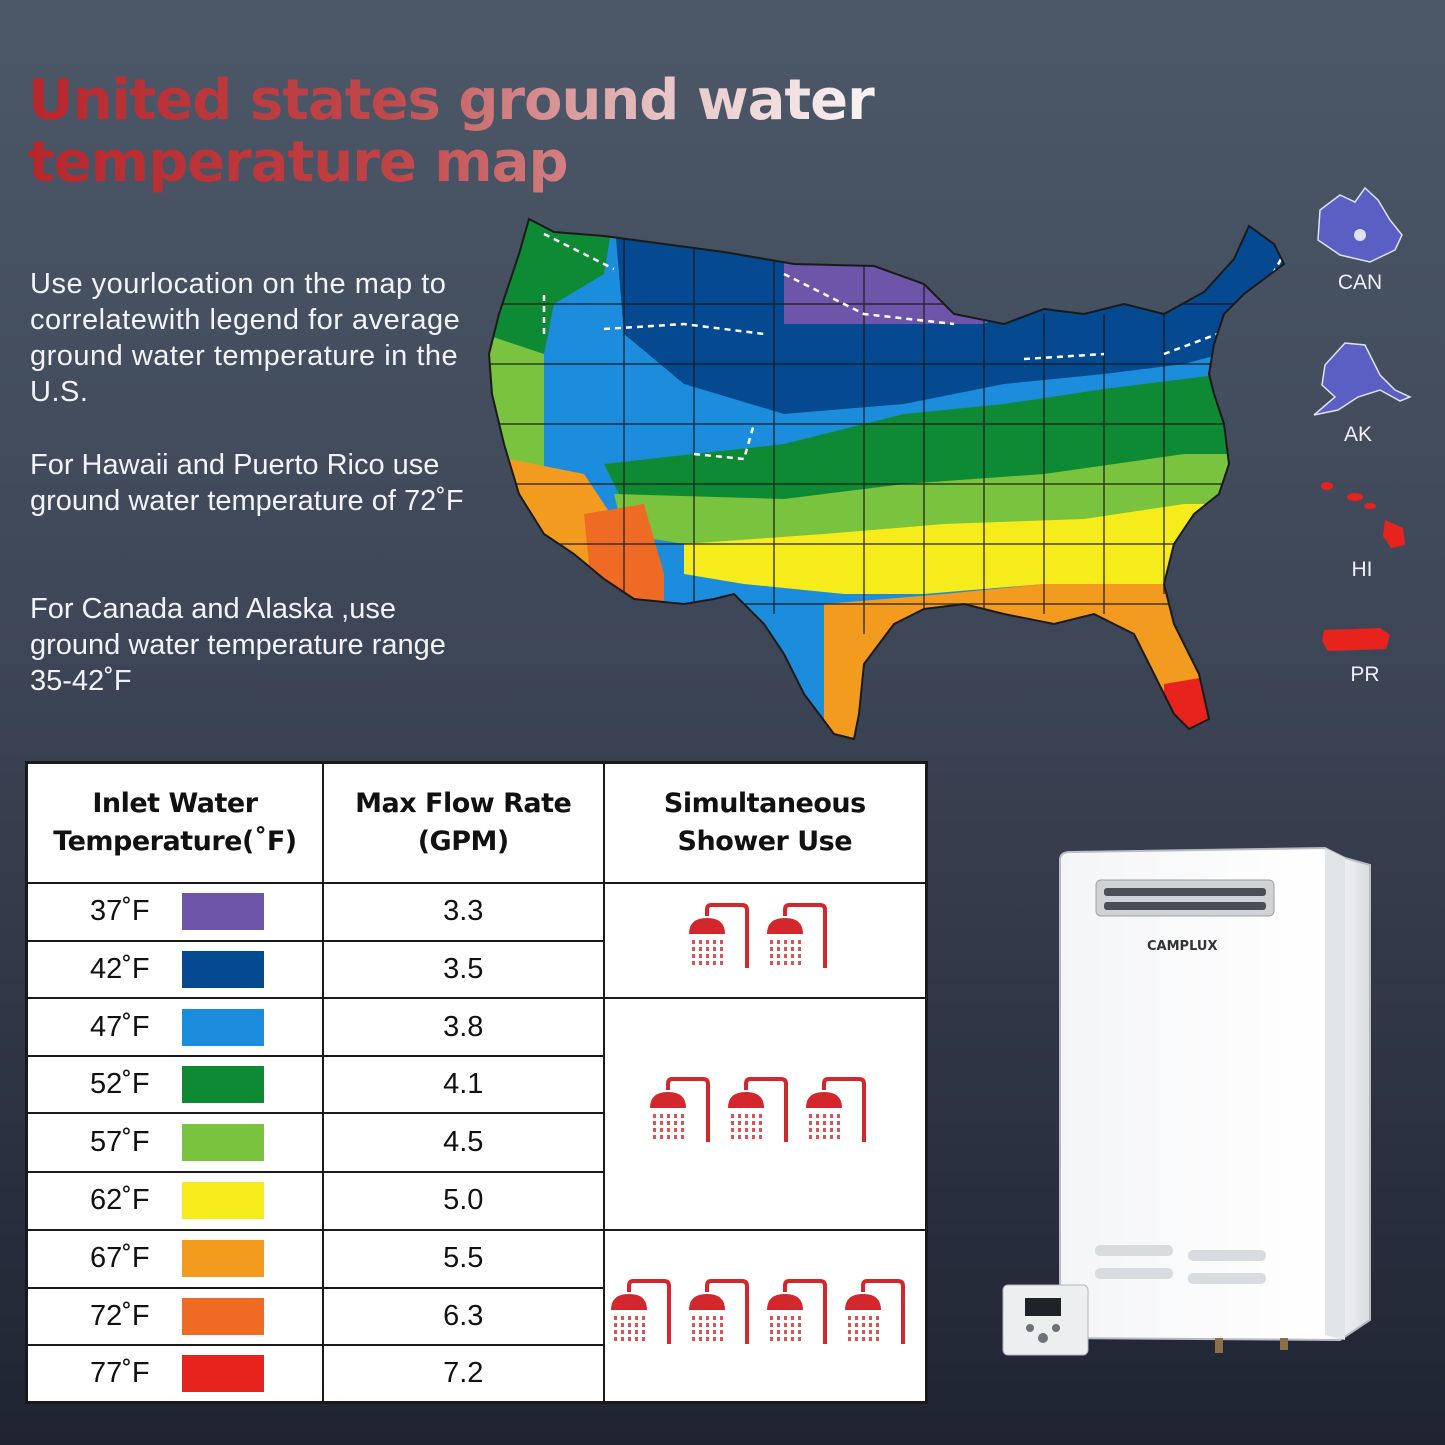  I want to click on flow-rate-cell: 6.3, so click(463, 1317).